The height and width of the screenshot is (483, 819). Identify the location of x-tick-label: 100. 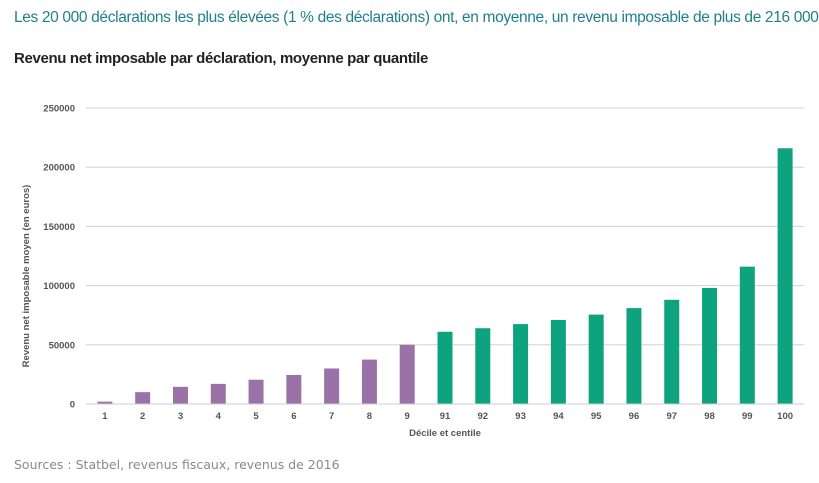
(785, 416).